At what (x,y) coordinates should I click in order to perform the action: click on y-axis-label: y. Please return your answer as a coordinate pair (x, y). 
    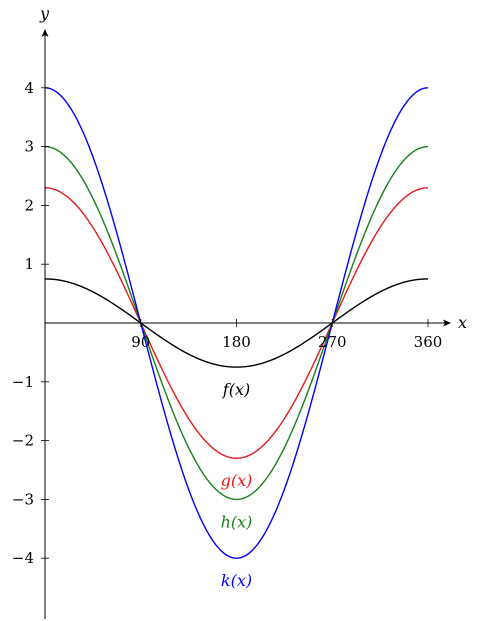
    Looking at the image, I should click on (44, 13).